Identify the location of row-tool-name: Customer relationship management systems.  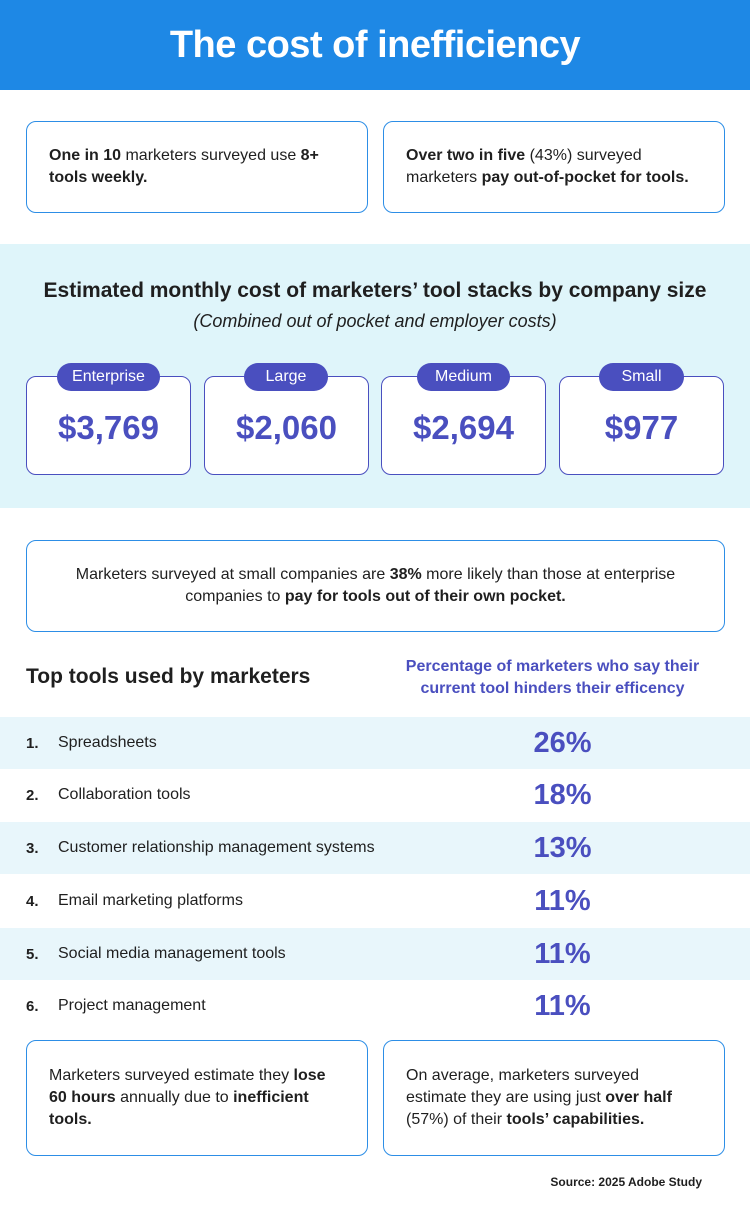
(216, 847).